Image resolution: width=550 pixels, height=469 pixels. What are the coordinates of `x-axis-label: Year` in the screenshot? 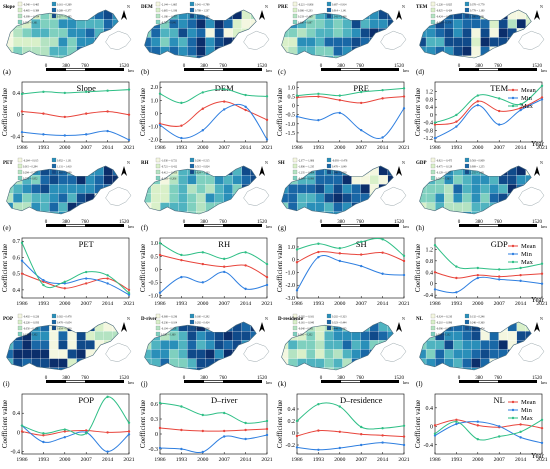 It's located at (538, 456).